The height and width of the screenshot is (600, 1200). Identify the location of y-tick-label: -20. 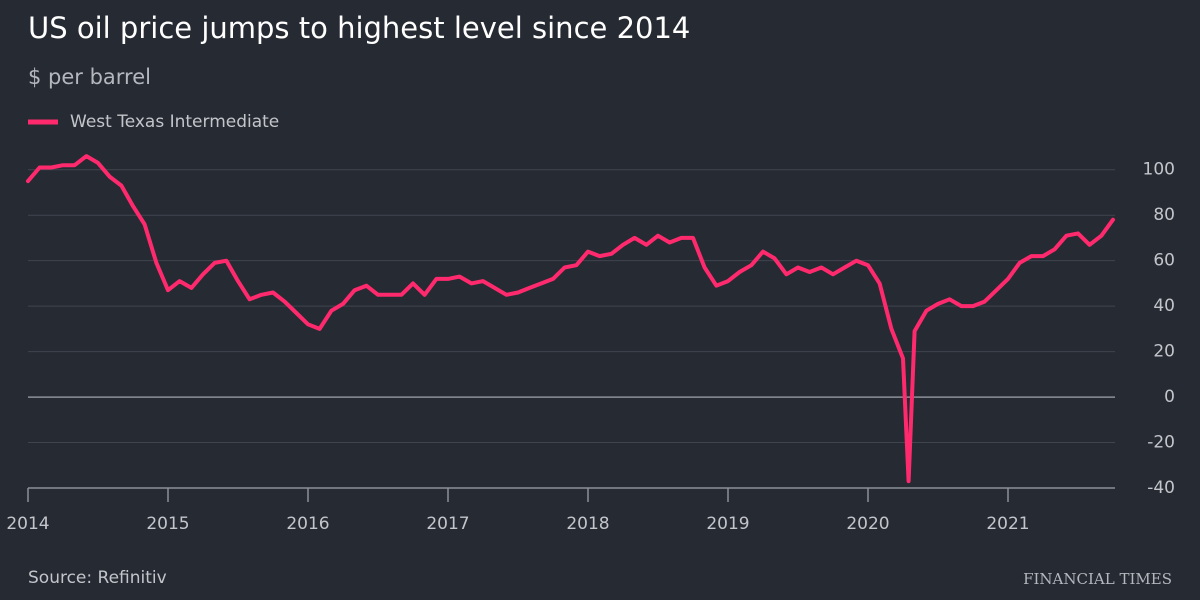
(1161, 443).